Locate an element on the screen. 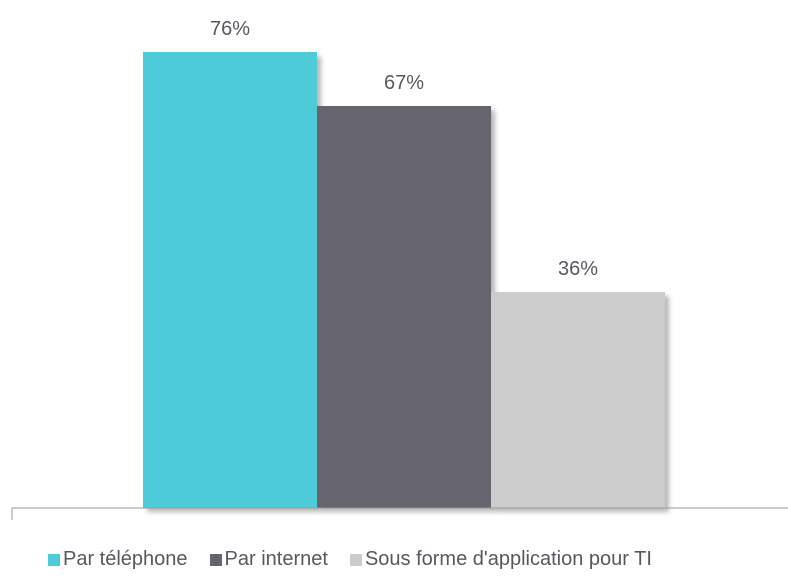 The width and height of the screenshot is (788, 577). data-label-internet: 67% is located at coordinates (404, 83).